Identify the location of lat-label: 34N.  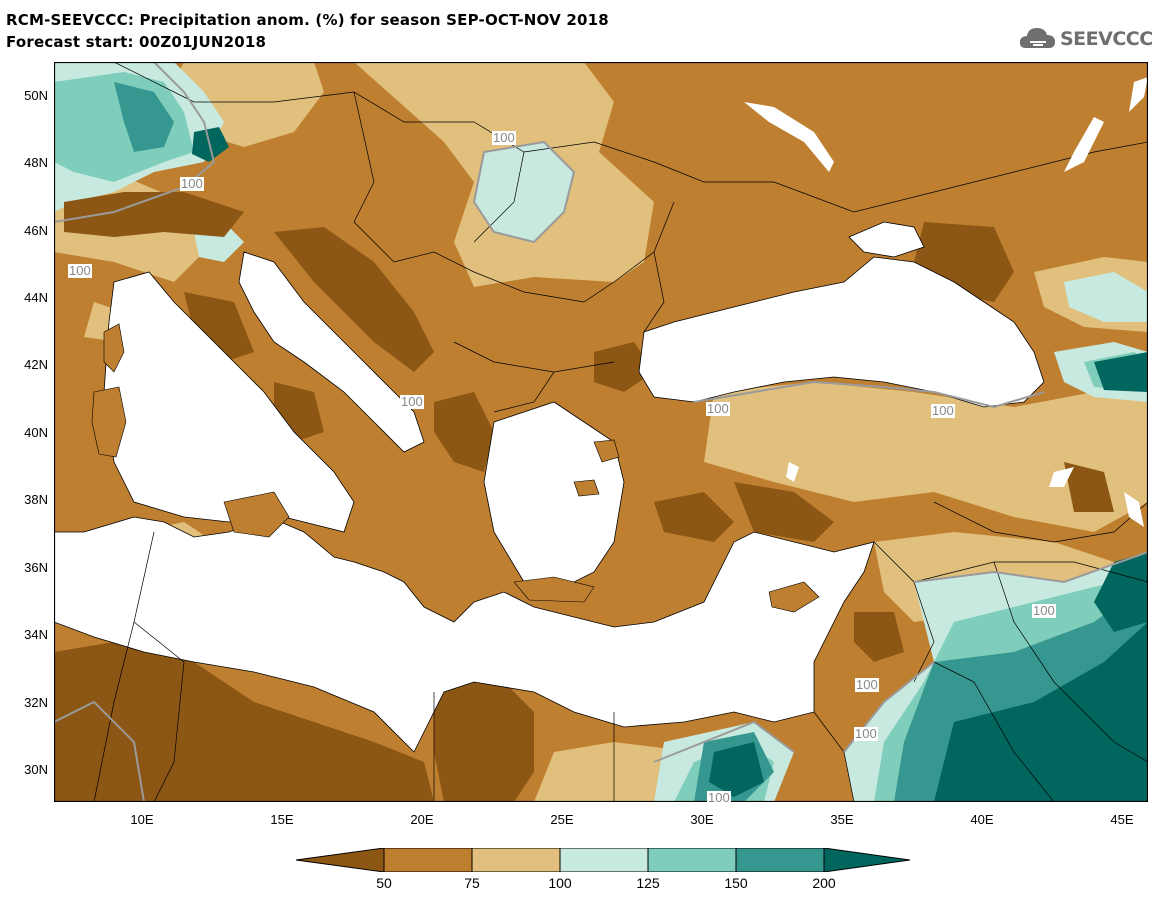
(36, 634).